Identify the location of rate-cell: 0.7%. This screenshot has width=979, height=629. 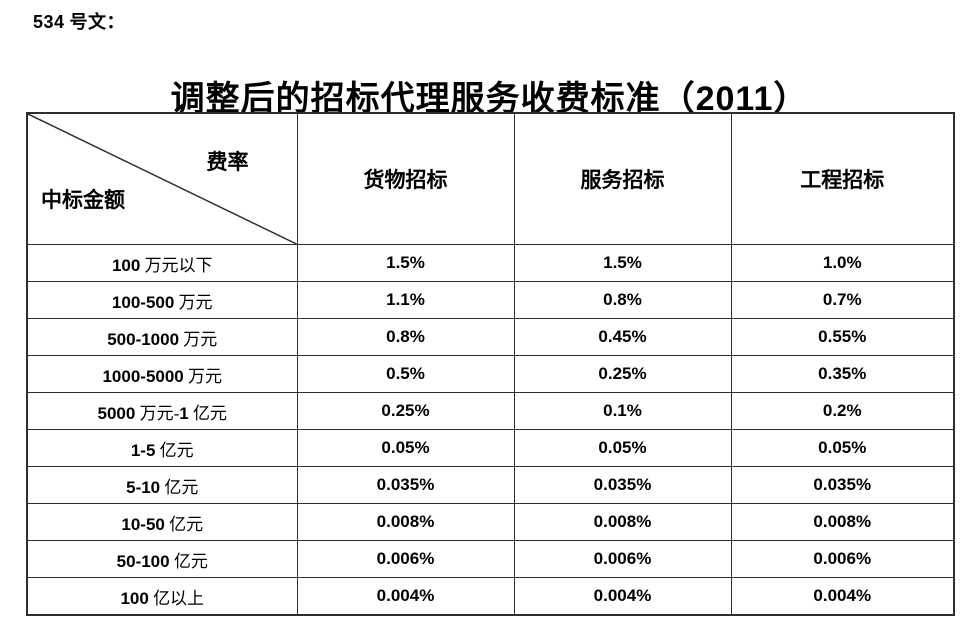
(842, 300).